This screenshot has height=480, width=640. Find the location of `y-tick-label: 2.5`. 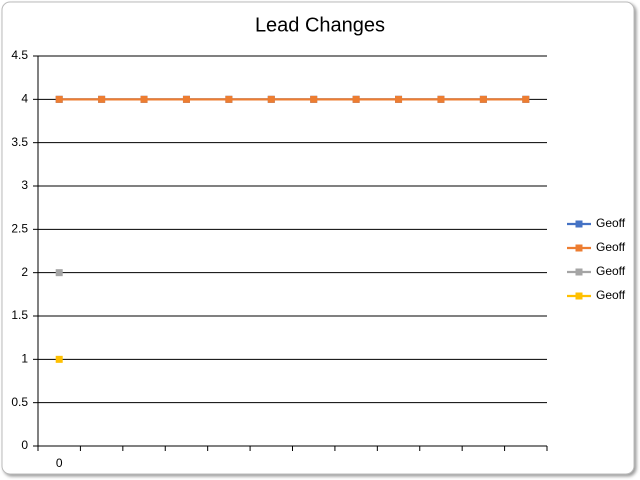

y-tick-label: 2.5 is located at coordinates (19, 229).